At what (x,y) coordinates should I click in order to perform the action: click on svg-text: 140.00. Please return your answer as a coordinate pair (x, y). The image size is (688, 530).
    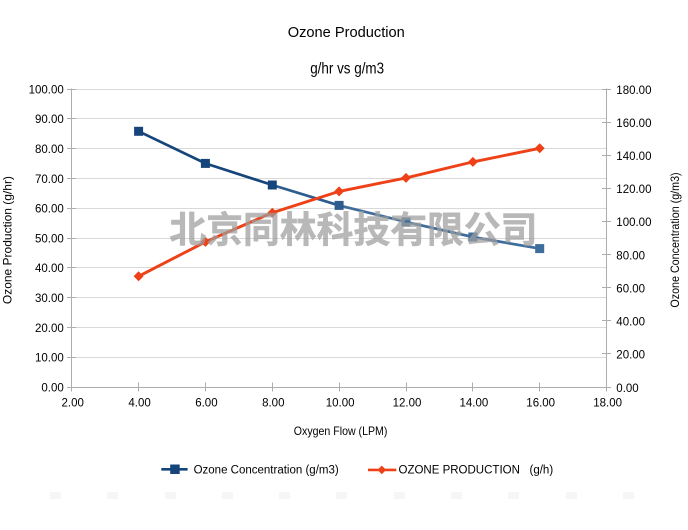
    Looking at the image, I should click on (633, 157).